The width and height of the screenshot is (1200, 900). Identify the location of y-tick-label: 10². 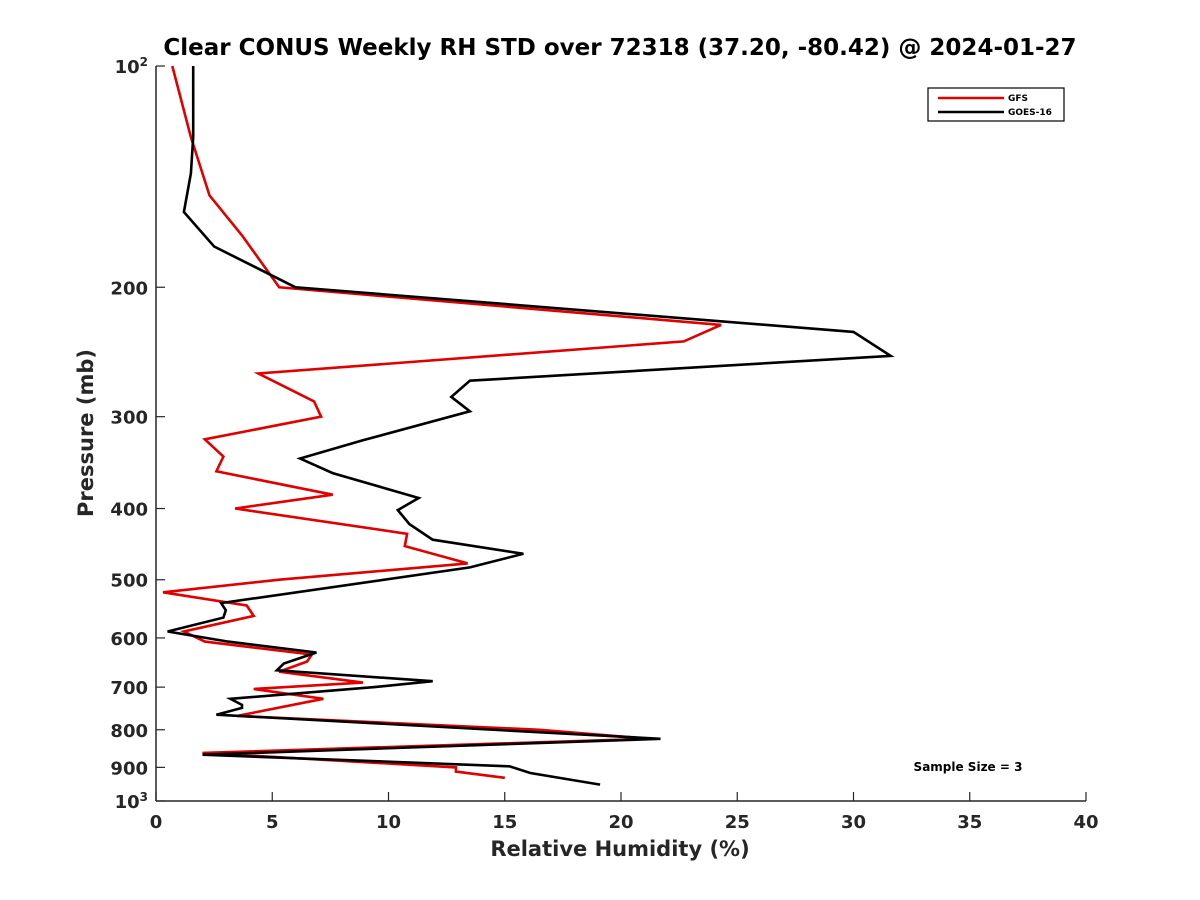
(131, 66).